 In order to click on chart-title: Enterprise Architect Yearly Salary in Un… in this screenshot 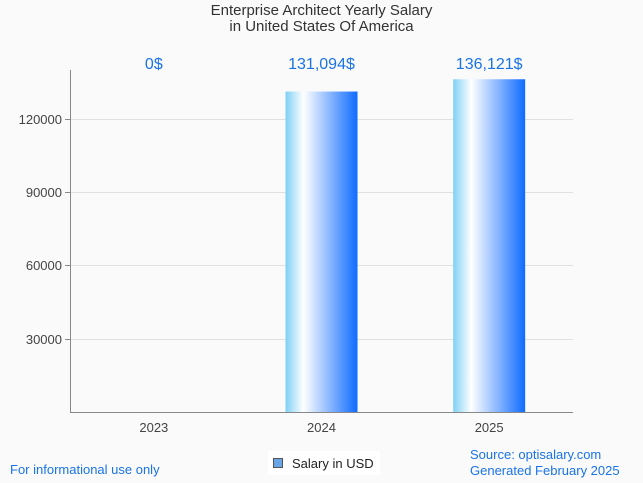, I will do `click(321, 19)`.